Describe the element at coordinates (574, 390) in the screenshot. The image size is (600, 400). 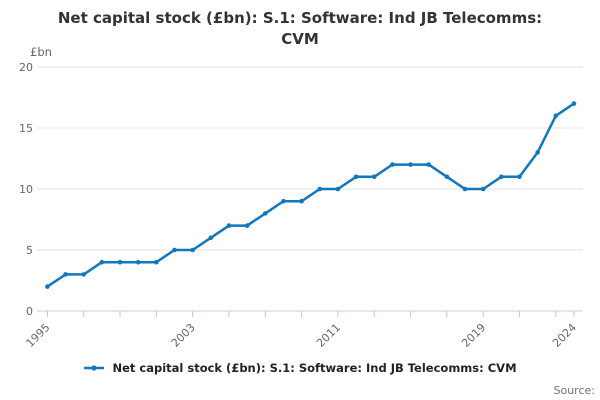
I see `source-label: Source:` at that location.